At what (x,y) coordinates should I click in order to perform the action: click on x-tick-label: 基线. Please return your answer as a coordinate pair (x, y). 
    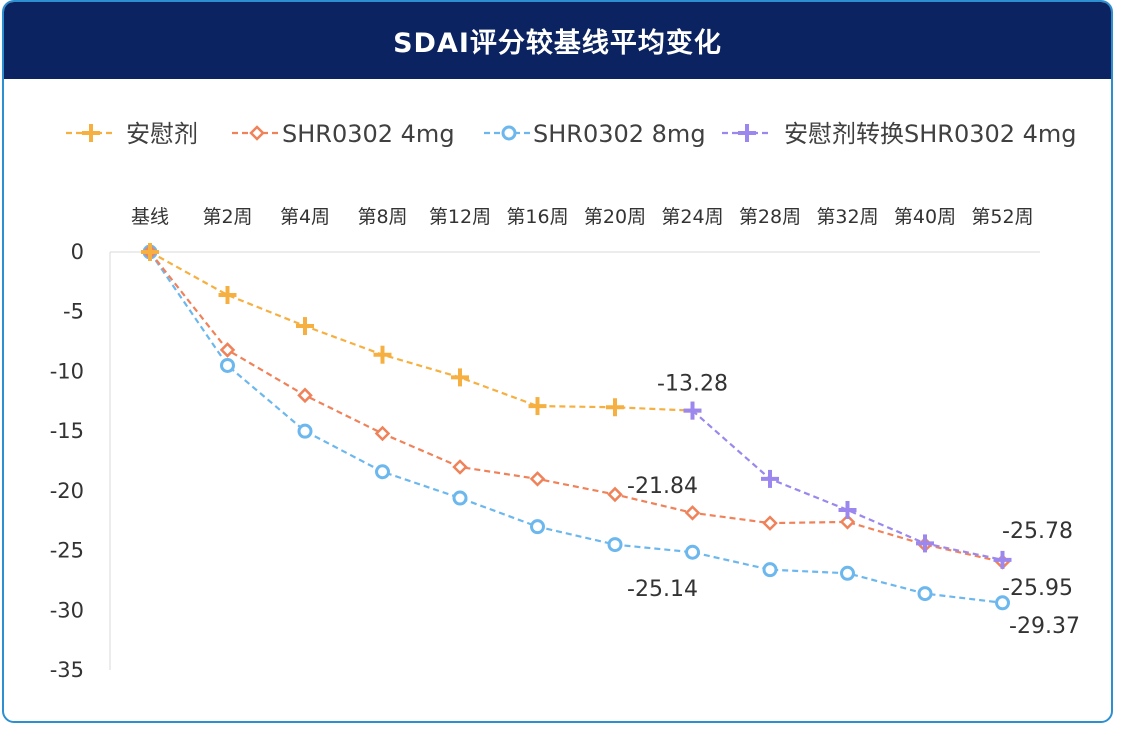
    Looking at the image, I should click on (150, 217).